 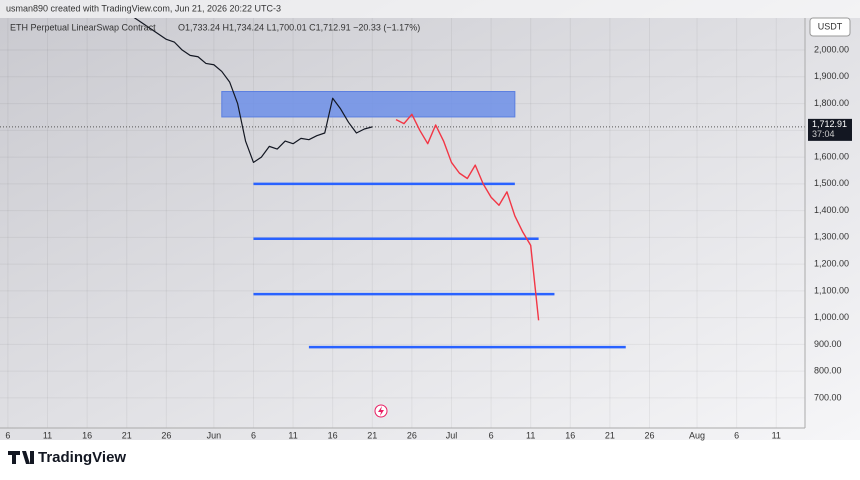 I want to click on y-tick-label: 900.00, so click(x=828, y=344).